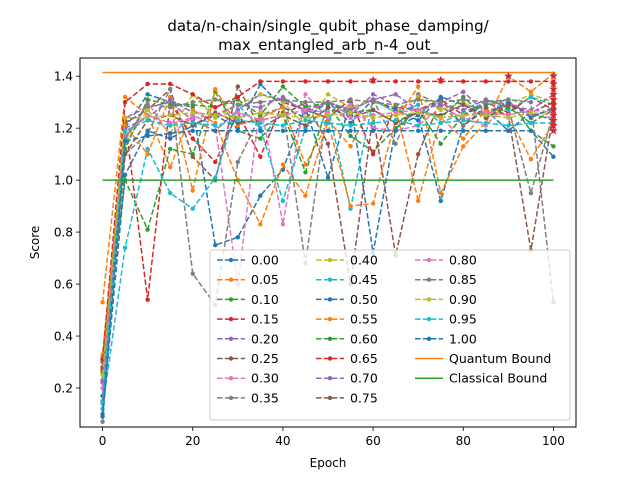  What do you see at coordinates (63, 337) in the screenshot?
I see `y-tick-label-1: 0.4` at bounding box center [63, 337].